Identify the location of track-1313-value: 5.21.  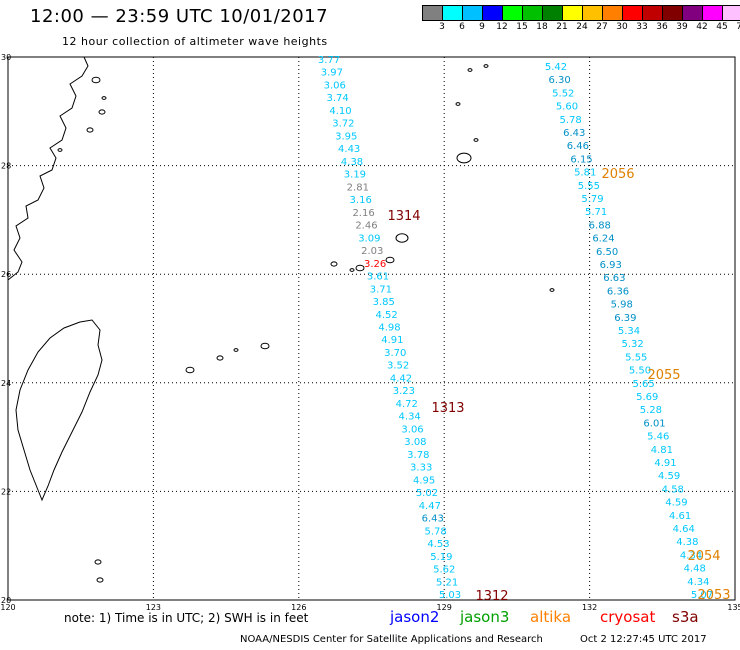
(447, 582).